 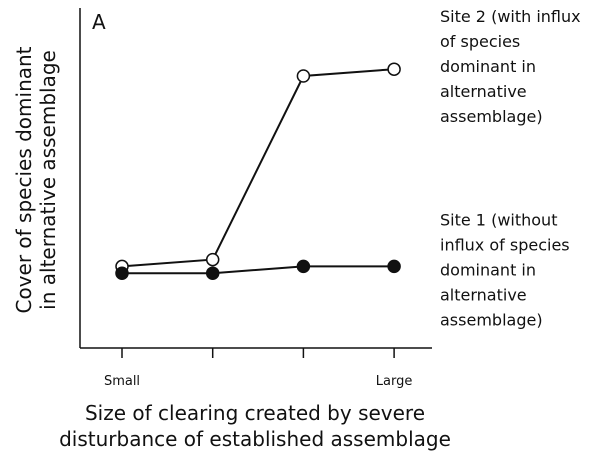 What do you see at coordinates (48, 180) in the screenshot?
I see `y-axis-label: in alternative assemblage` at bounding box center [48, 180].